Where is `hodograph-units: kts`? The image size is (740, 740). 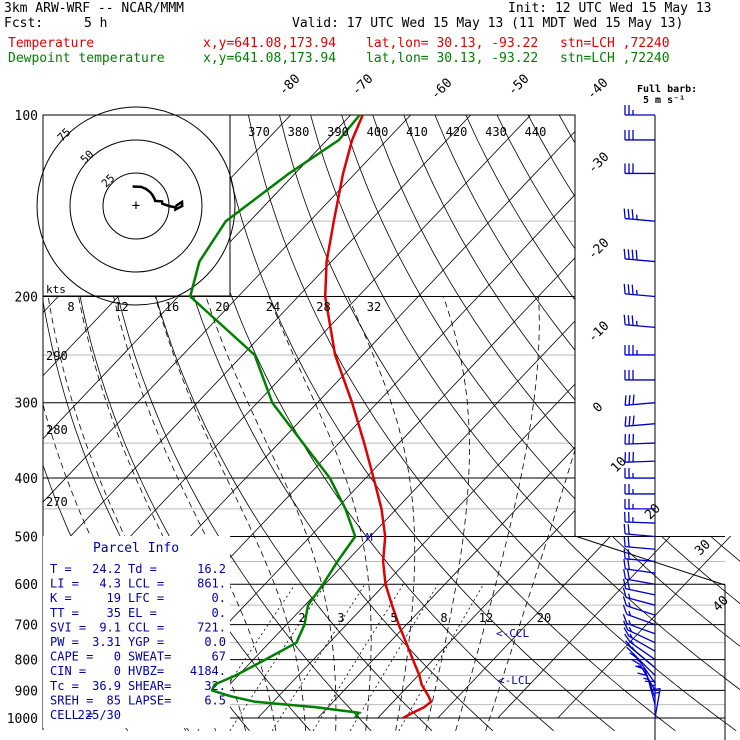 hodograph-units: kts is located at coordinates (56, 289).